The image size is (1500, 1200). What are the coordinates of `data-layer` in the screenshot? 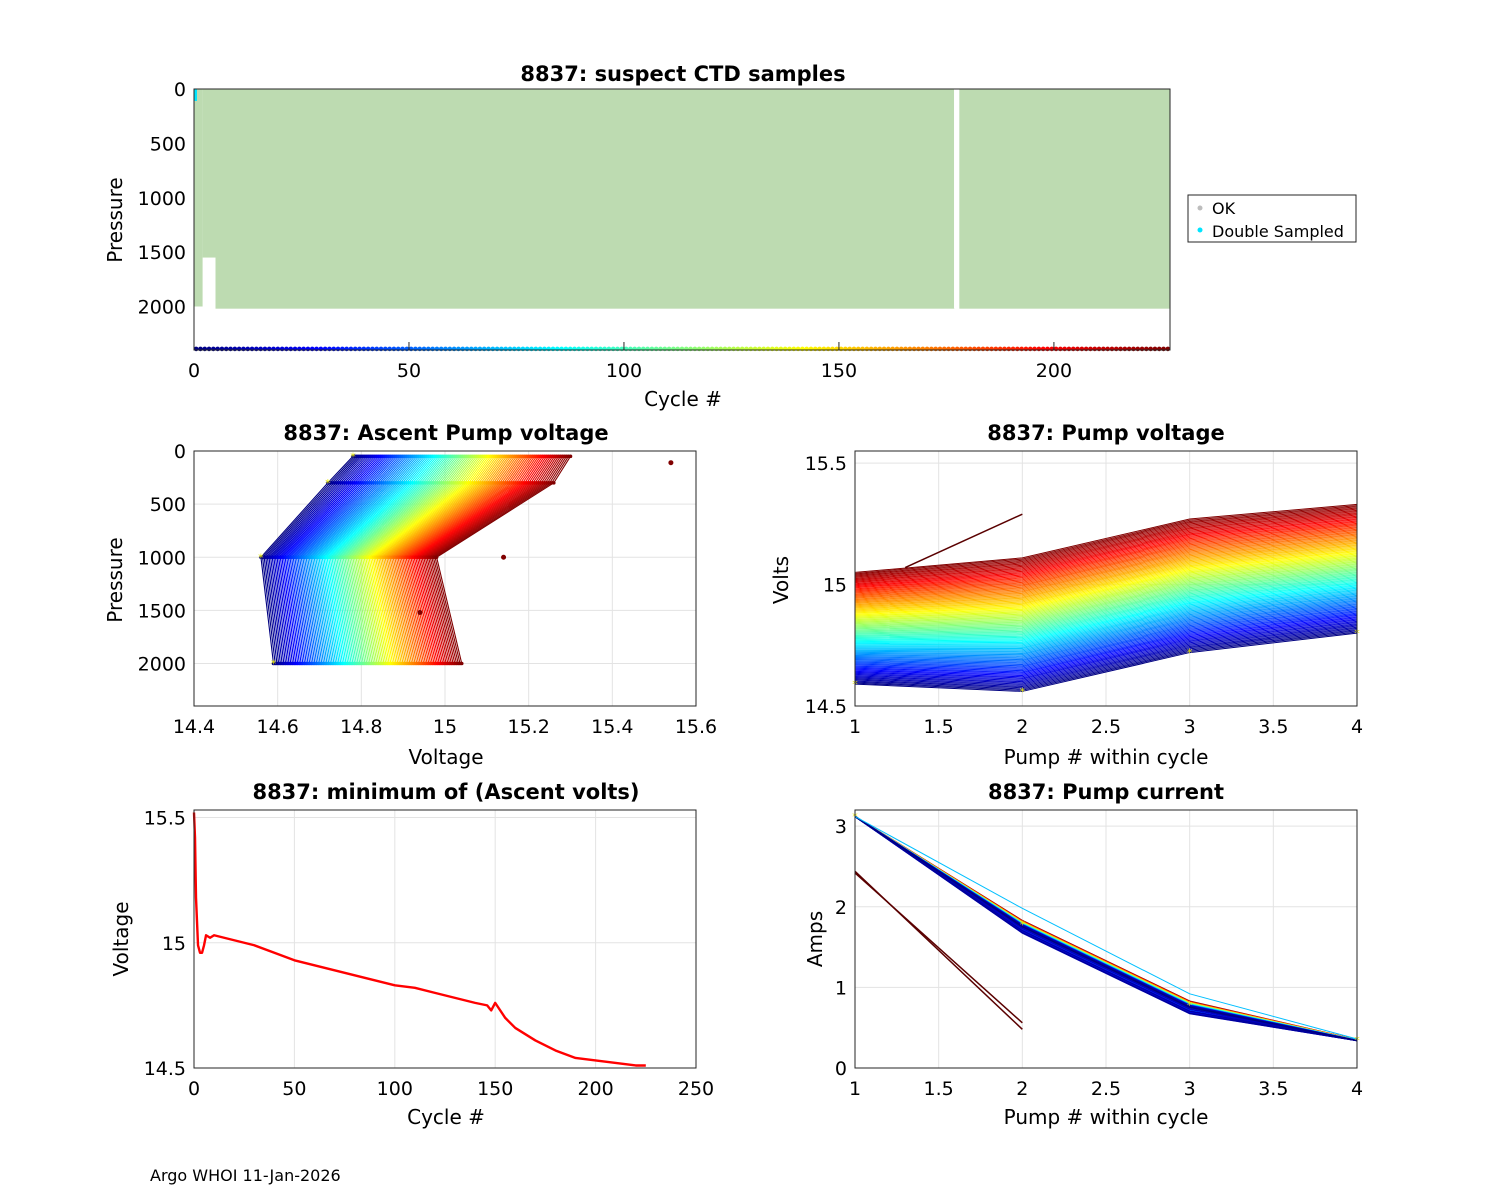 It's located at (419, 939).